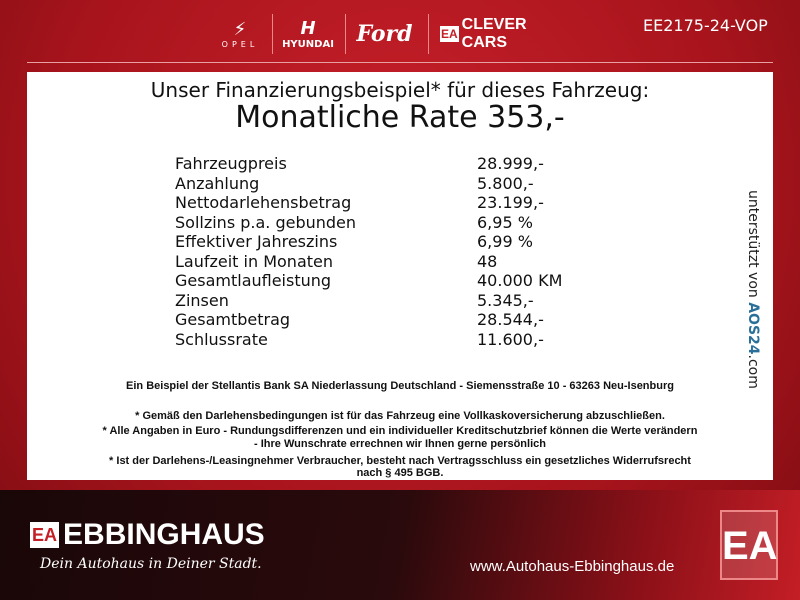  What do you see at coordinates (354, 241) in the screenshot?
I see `table-row: Effektiver Jahreszins 6,99 %` at bounding box center [354, 241].